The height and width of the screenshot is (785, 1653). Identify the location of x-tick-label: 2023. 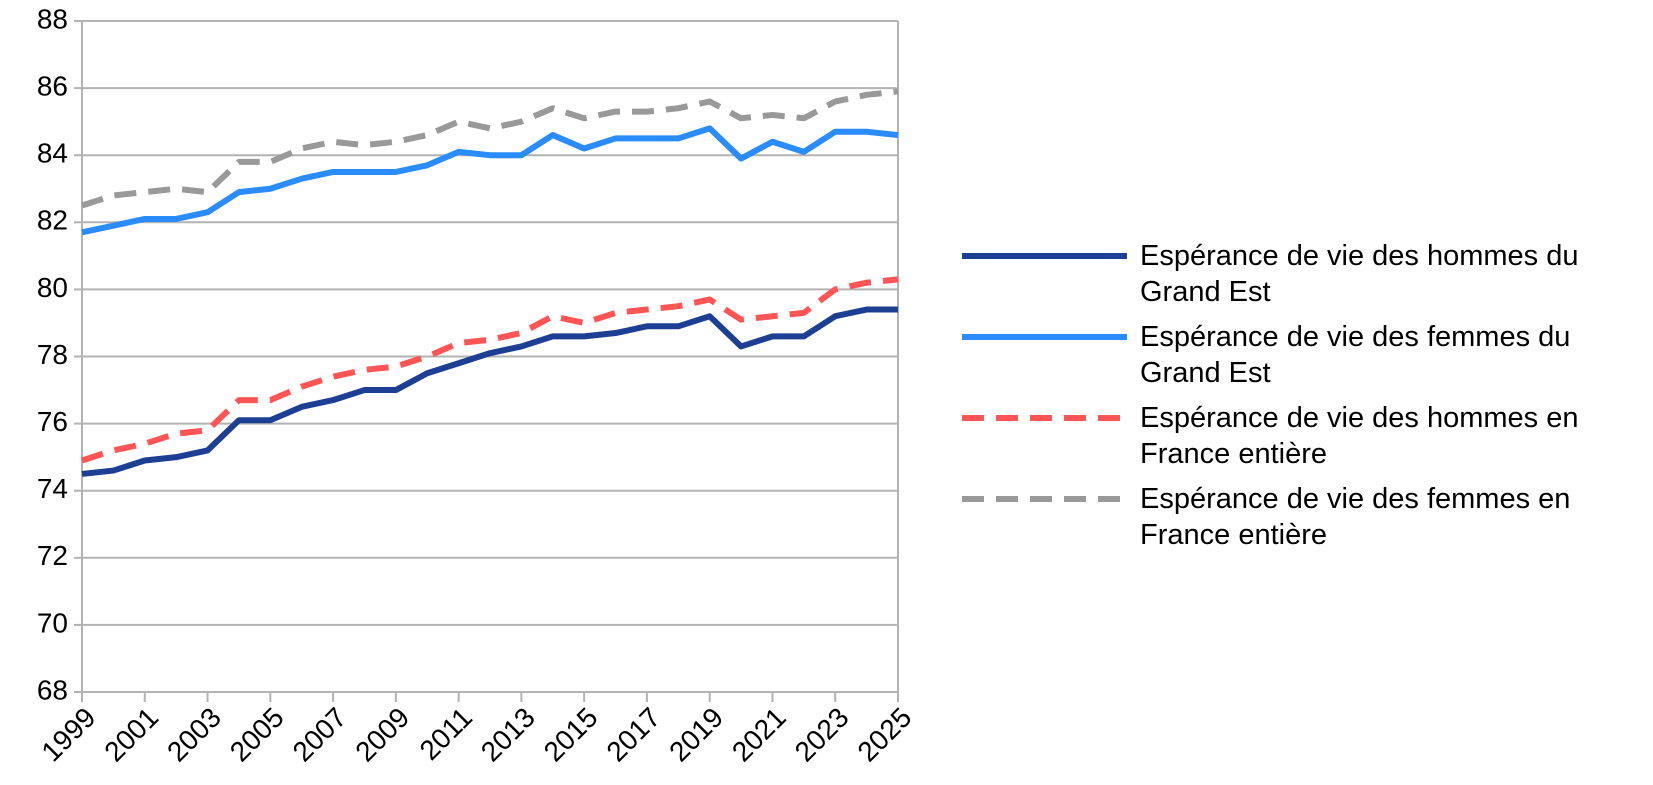
(822, 735).